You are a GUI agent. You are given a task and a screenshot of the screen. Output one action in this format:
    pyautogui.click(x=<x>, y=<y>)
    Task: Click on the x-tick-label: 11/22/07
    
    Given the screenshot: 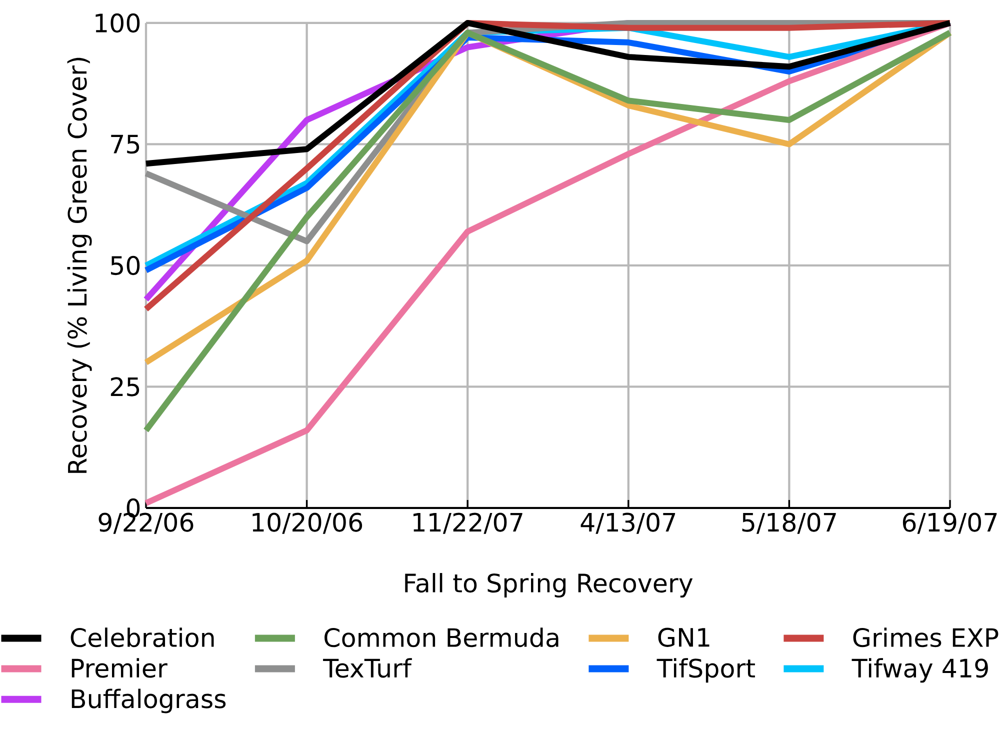 What is the action you would take?
    pyautogui.click(x=467, y=523)
    